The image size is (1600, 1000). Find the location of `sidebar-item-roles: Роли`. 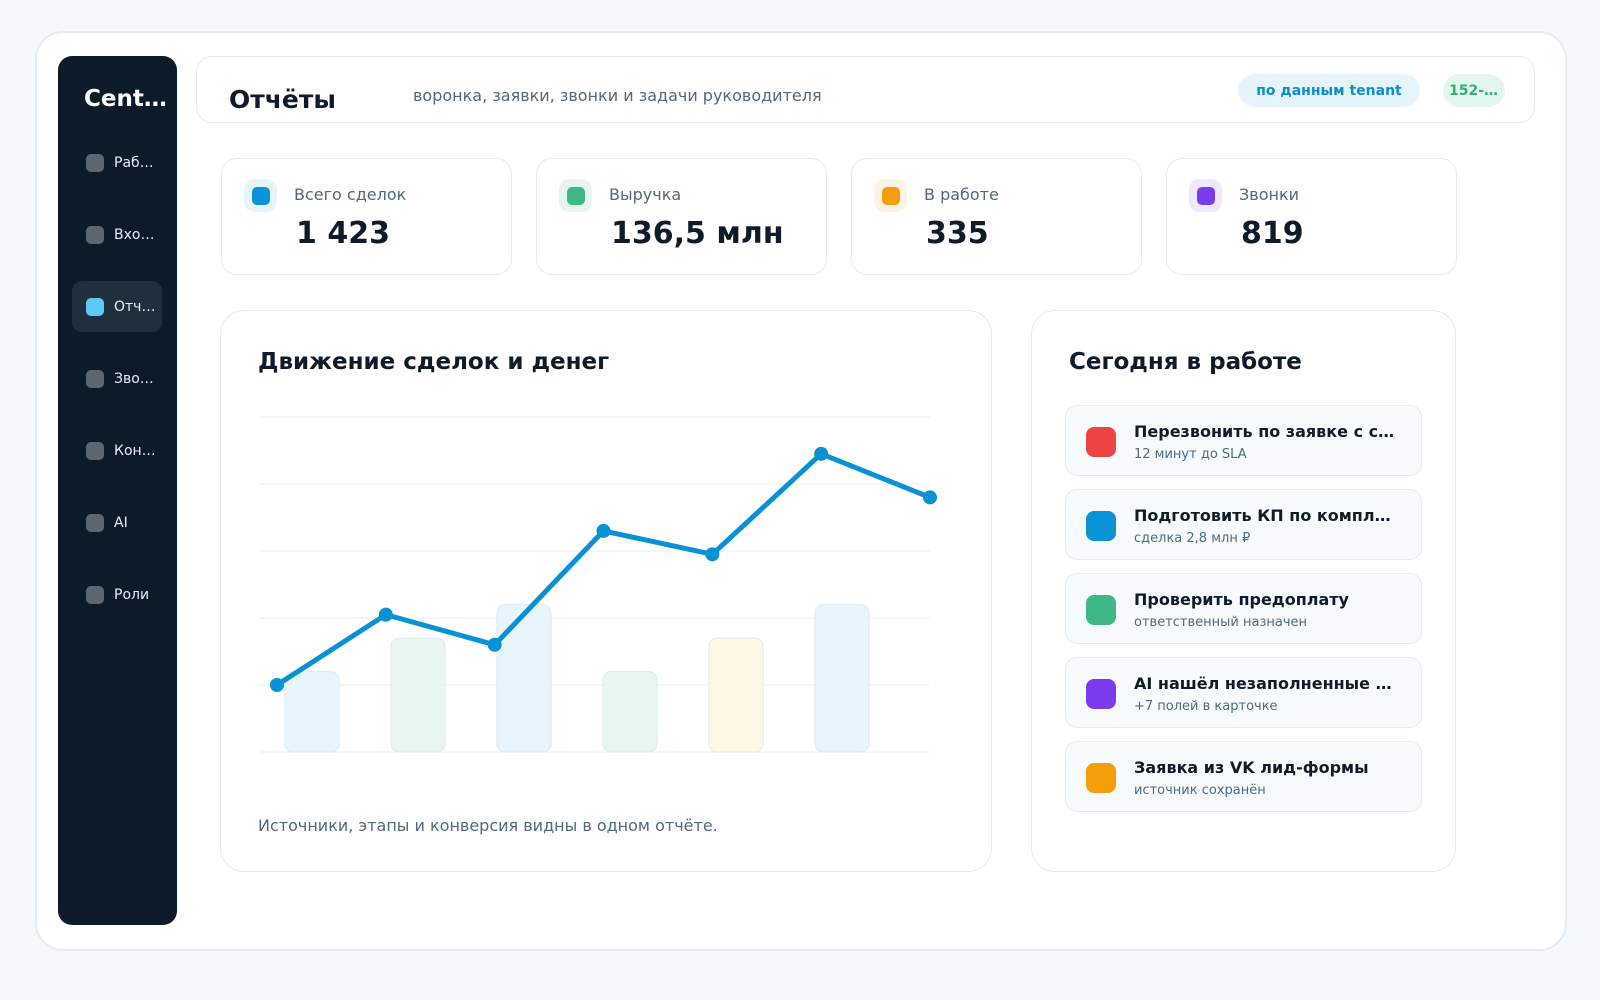

sidebar-item-roles: Роли is located at coordinates (117, 594).